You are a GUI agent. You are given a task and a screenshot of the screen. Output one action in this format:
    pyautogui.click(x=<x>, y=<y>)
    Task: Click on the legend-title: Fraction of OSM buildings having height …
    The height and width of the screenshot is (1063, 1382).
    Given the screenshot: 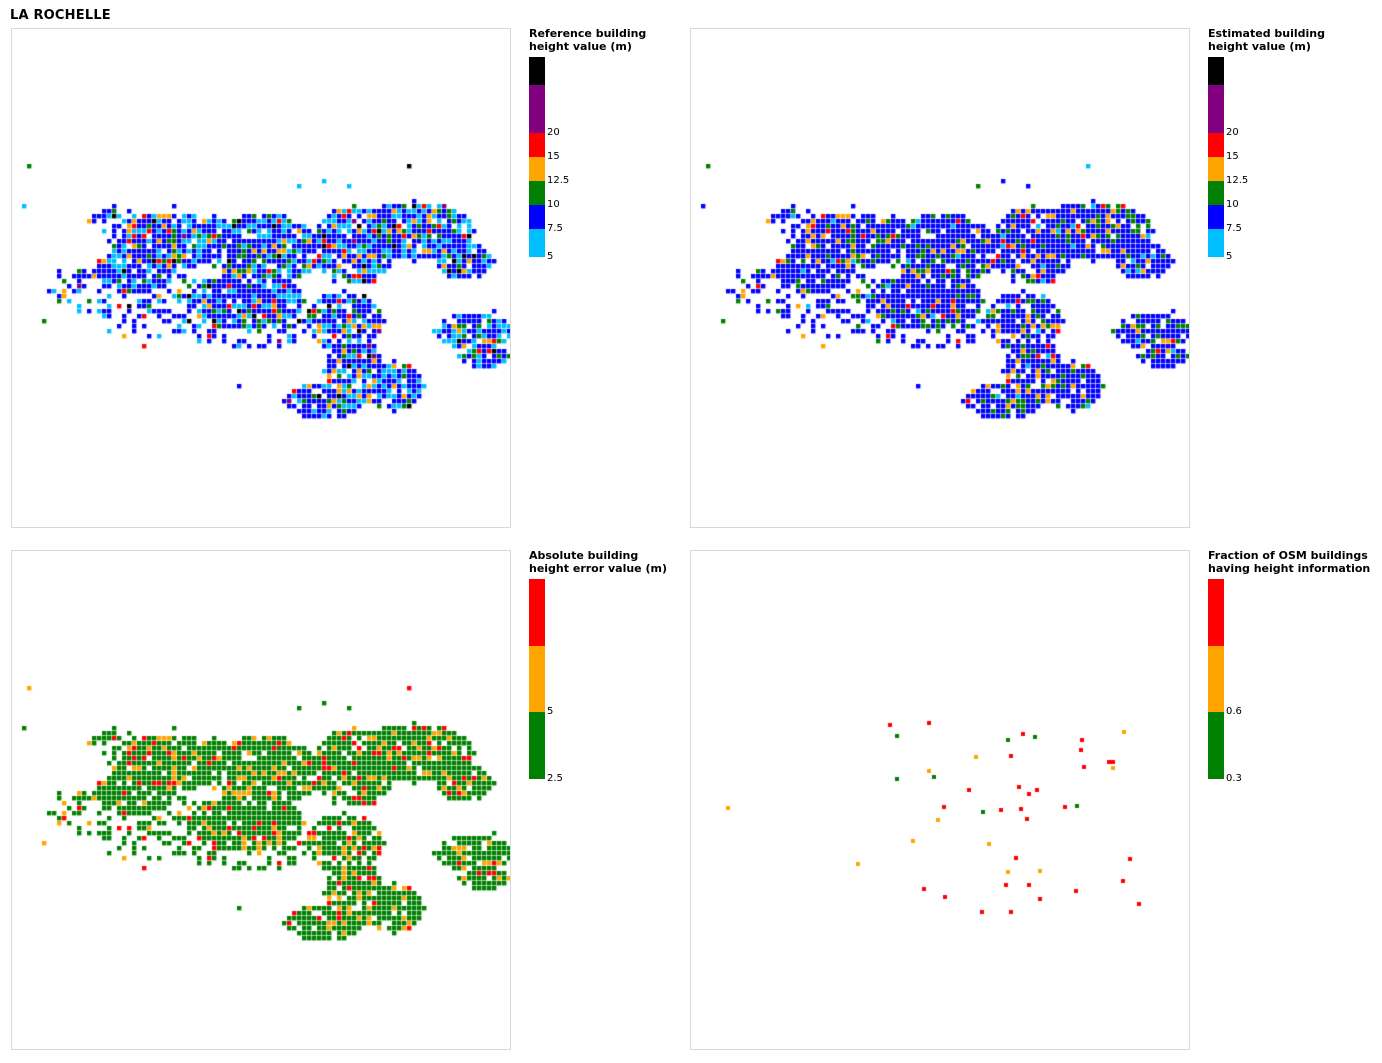 What is the action you would take?
    pyautogui.click(x=1289, y=562)
    